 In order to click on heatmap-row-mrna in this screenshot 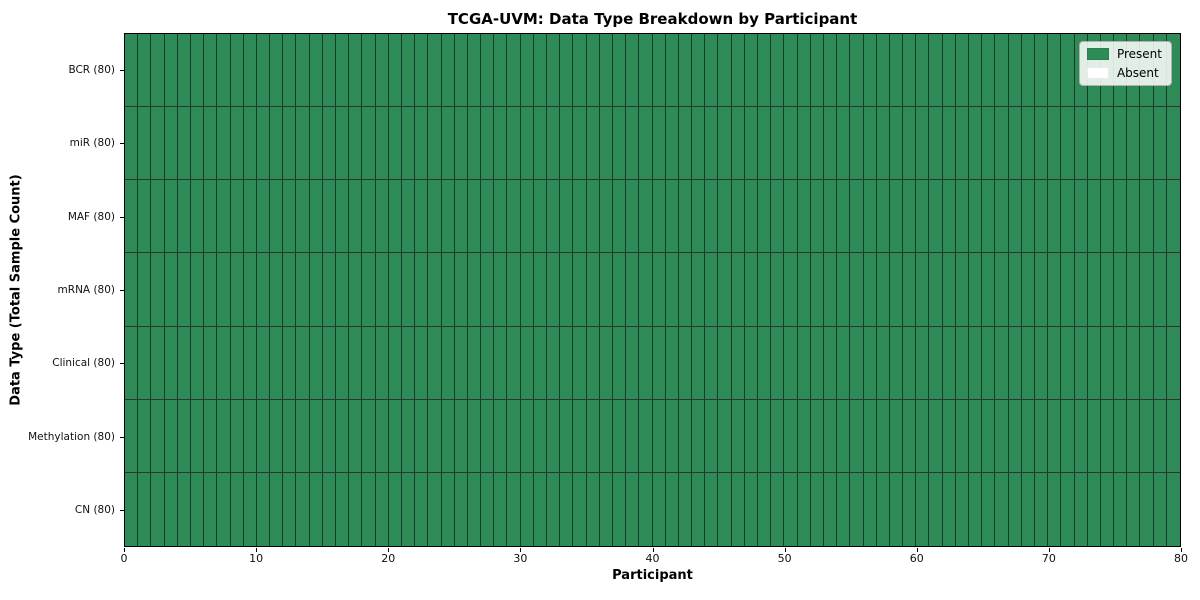, I will do `click(652, 290)`.